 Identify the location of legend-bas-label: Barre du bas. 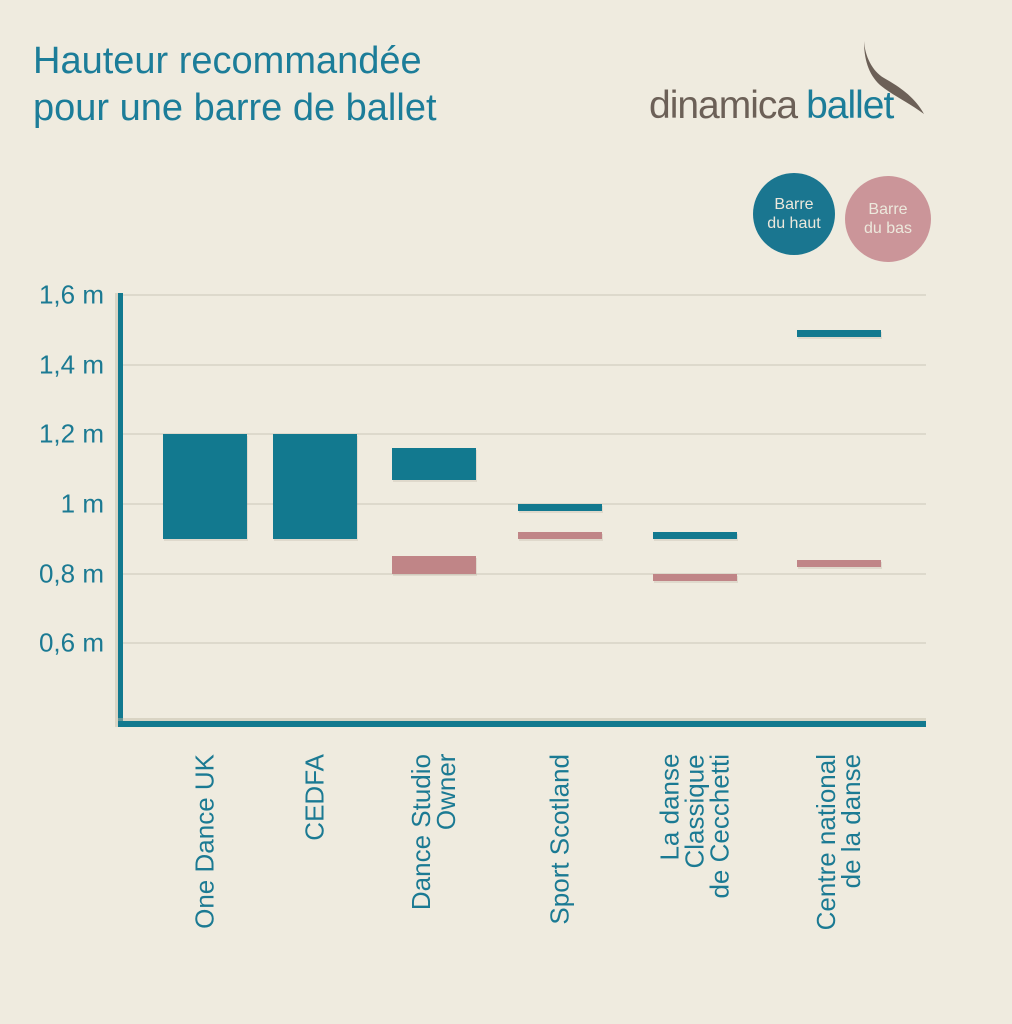
(888, 219).